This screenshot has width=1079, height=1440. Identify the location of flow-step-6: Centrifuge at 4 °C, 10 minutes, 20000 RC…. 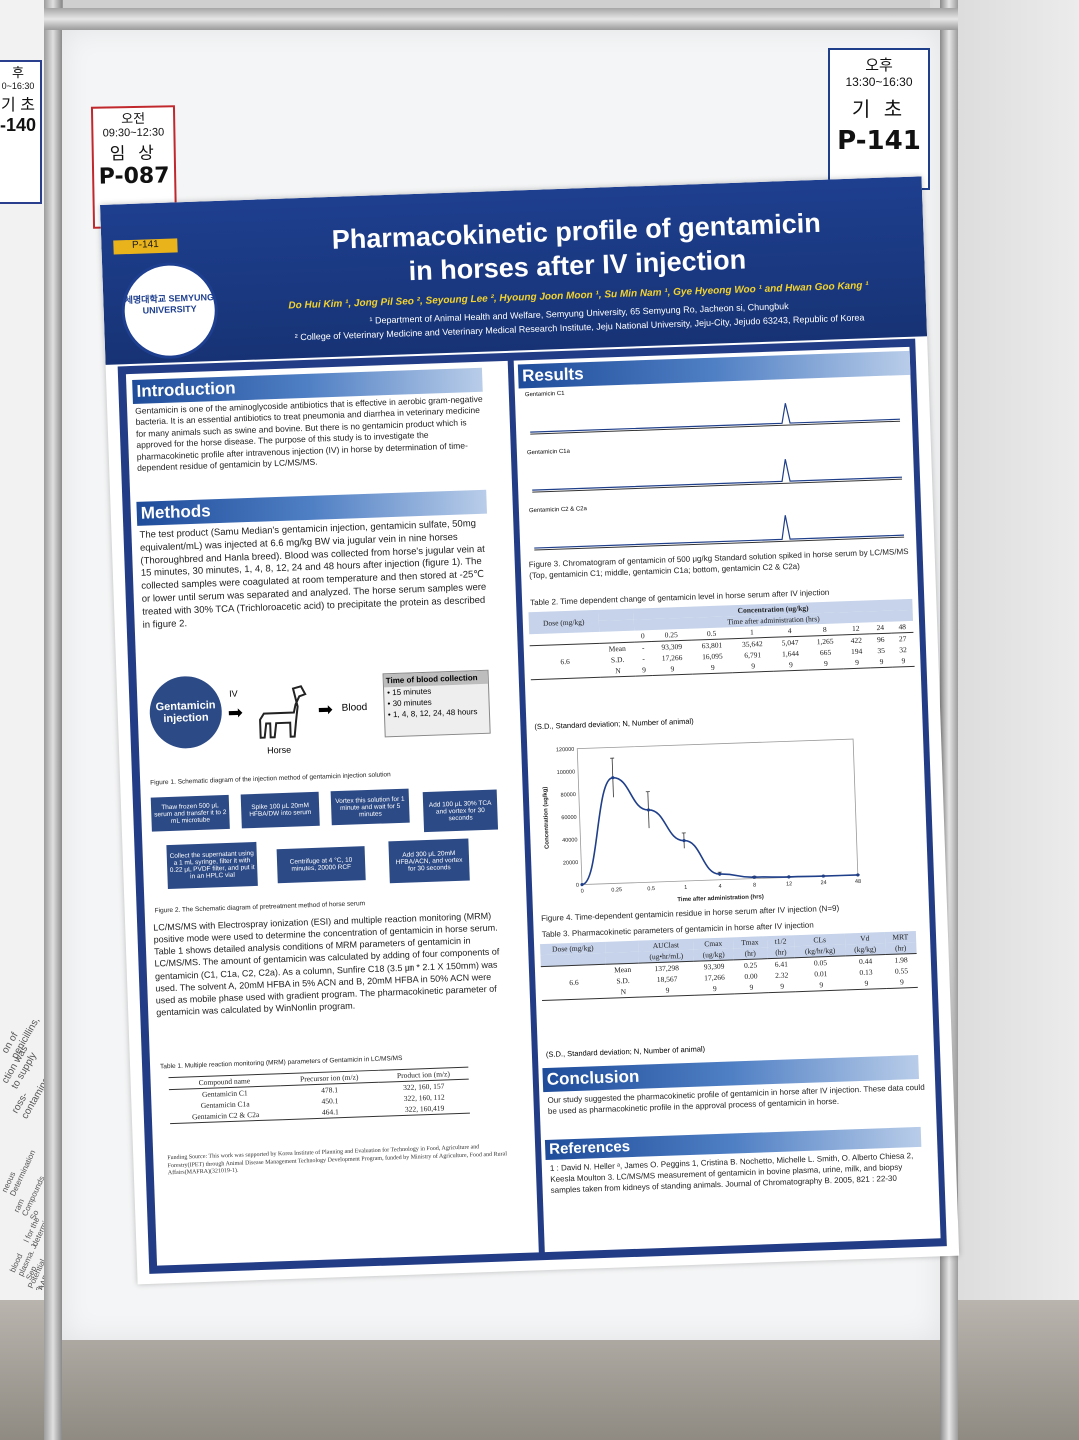
(321, 865).